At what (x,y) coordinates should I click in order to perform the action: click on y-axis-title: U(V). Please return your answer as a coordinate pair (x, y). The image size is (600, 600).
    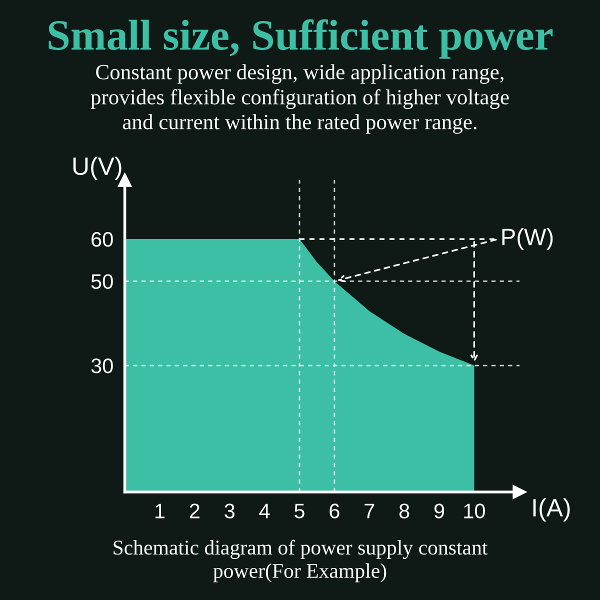
    Looking at the image, I should click on (97, 168).